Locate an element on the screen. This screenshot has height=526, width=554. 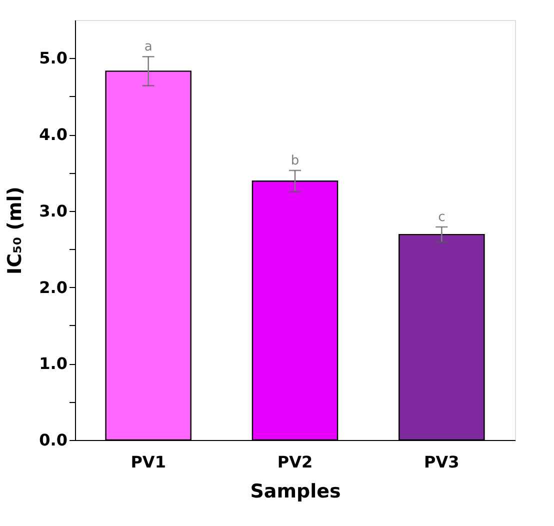
y-tick-label: 0.0 is located at coordinates (53, 440).